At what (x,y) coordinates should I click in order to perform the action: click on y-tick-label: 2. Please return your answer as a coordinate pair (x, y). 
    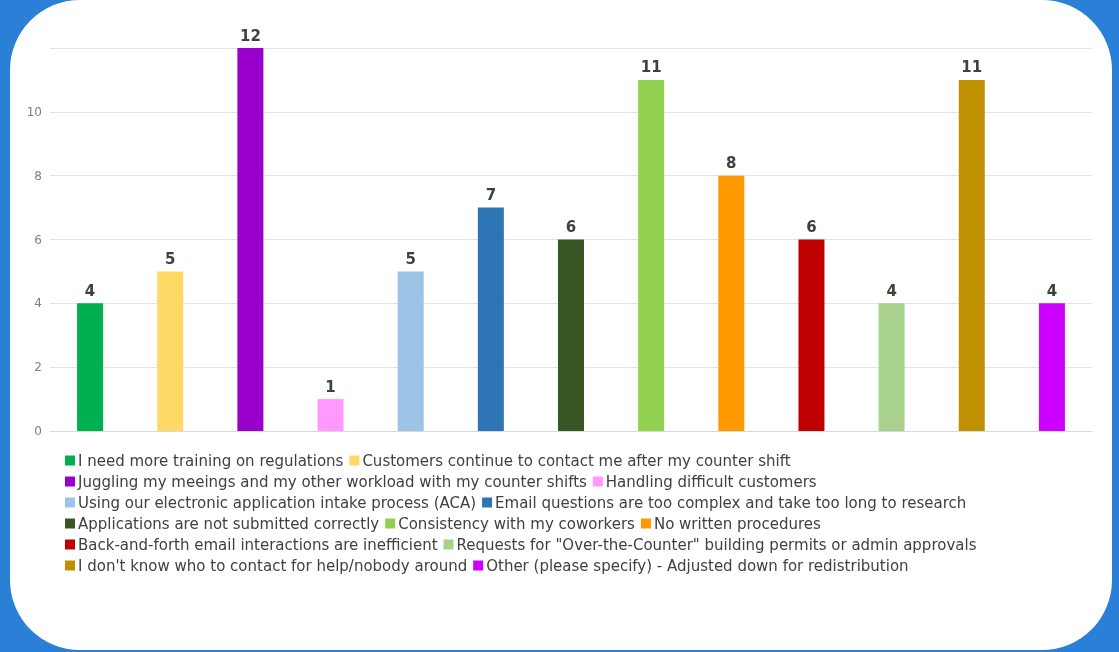
    Looking at the image, I should click on (38, 367).